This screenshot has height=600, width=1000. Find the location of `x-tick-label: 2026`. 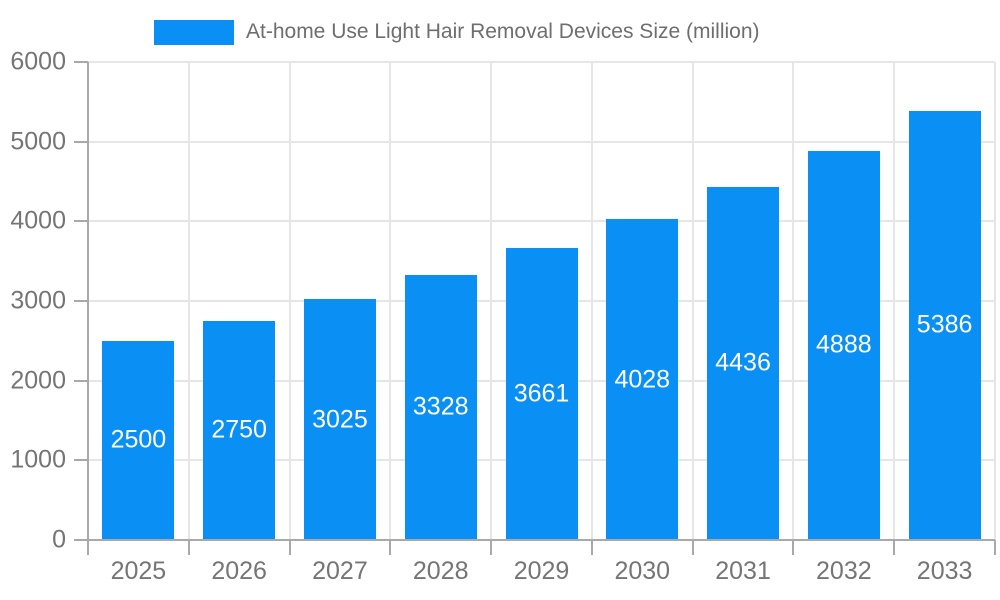

x-tick-label: 2026 is located at coordinates (239, 571).